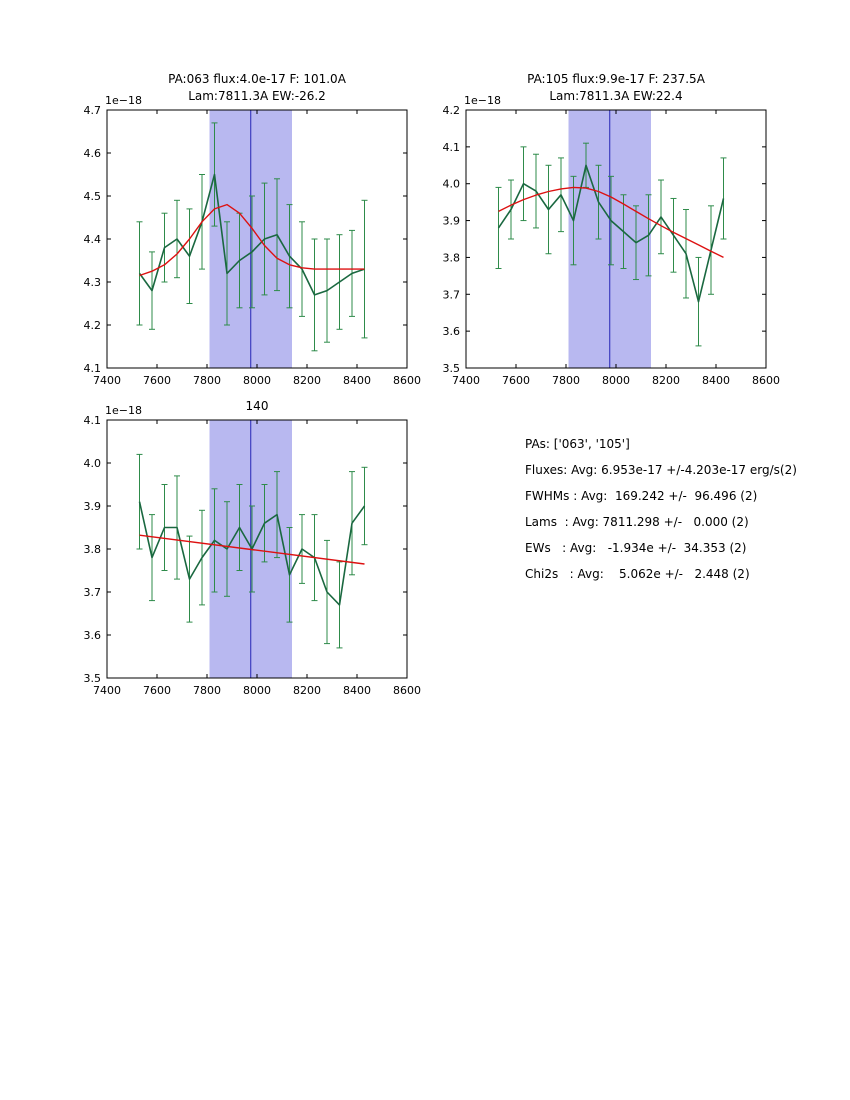 This screenshot has height=1100, width=850. I want to click on svg-text: 4.7, so click(93, 110).